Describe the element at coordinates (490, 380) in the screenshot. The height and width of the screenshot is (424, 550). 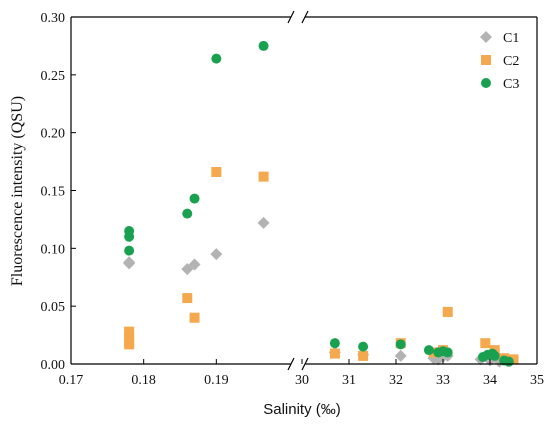
I see `x-tick-label: 34` at that location.